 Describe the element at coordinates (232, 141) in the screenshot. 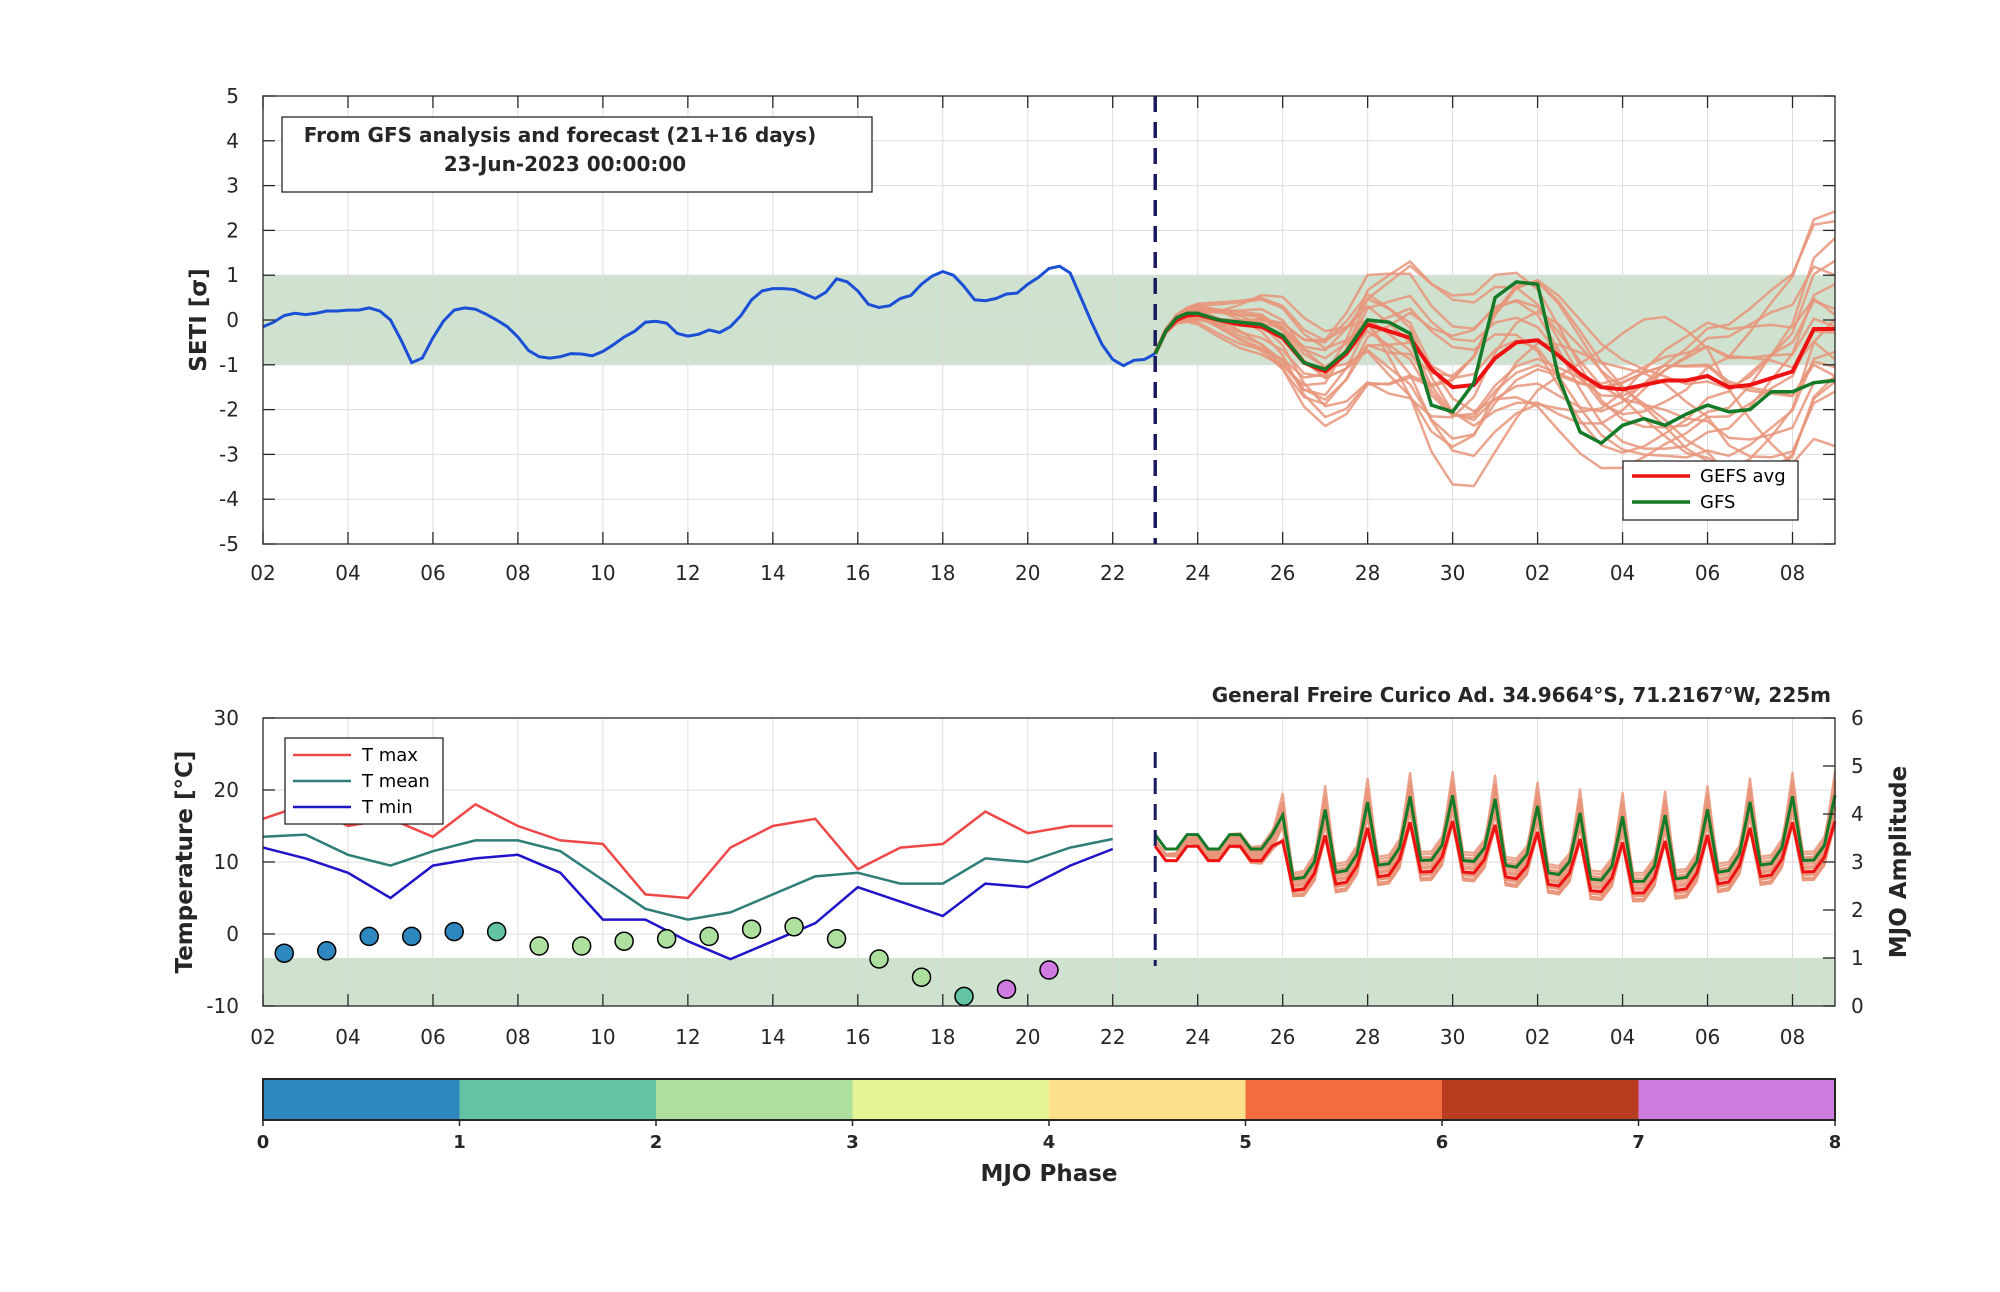

I see `seti-y-tick-label: 4` at that location.